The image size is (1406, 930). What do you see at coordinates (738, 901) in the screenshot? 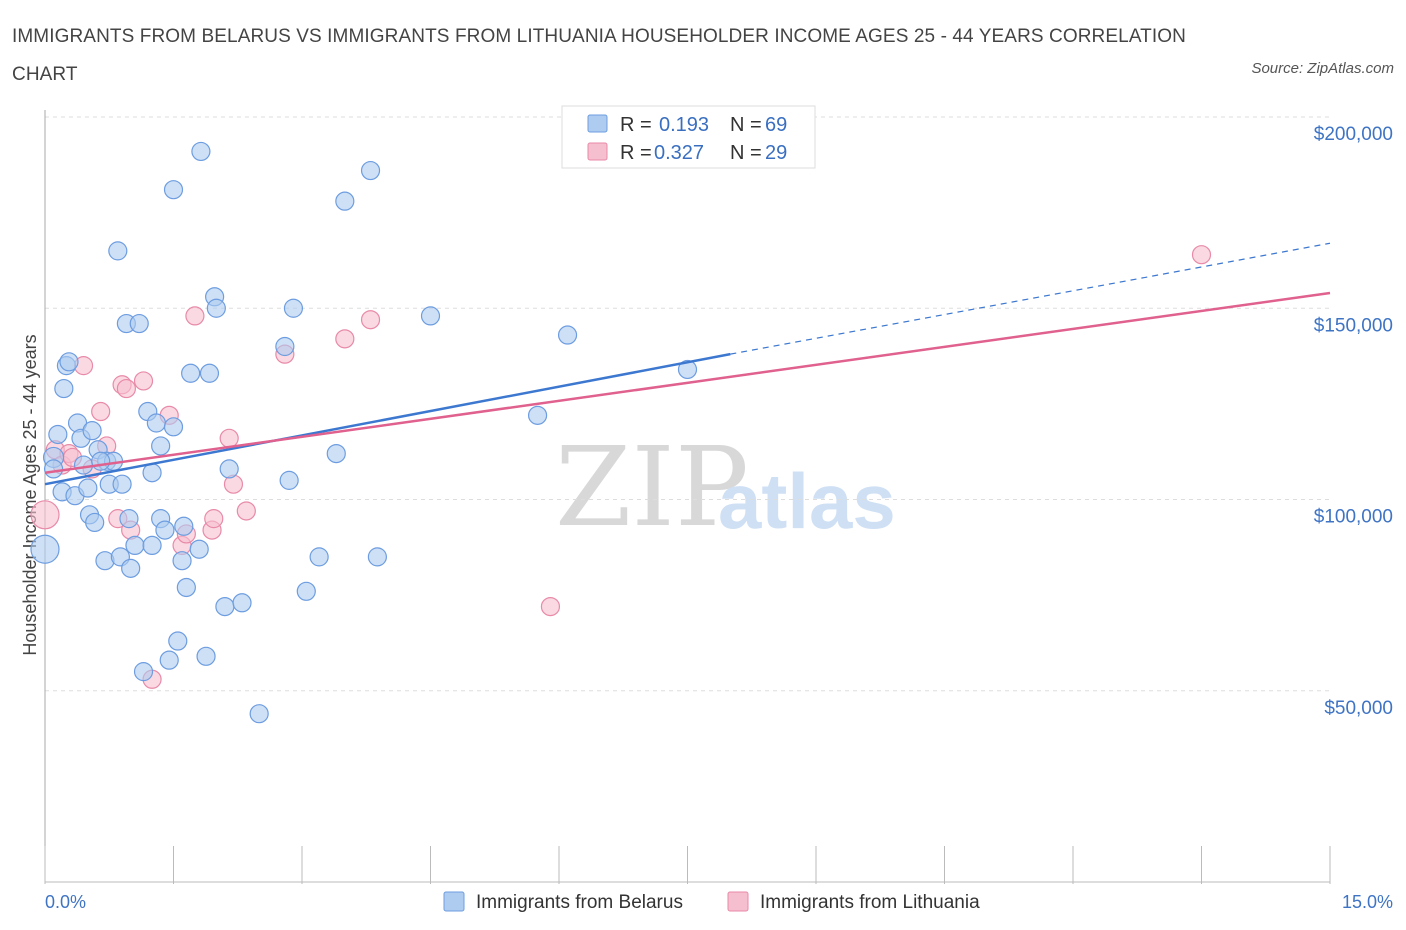
I see `bottom-legend-swatch-lithuania` at bounding box center [738, 901].